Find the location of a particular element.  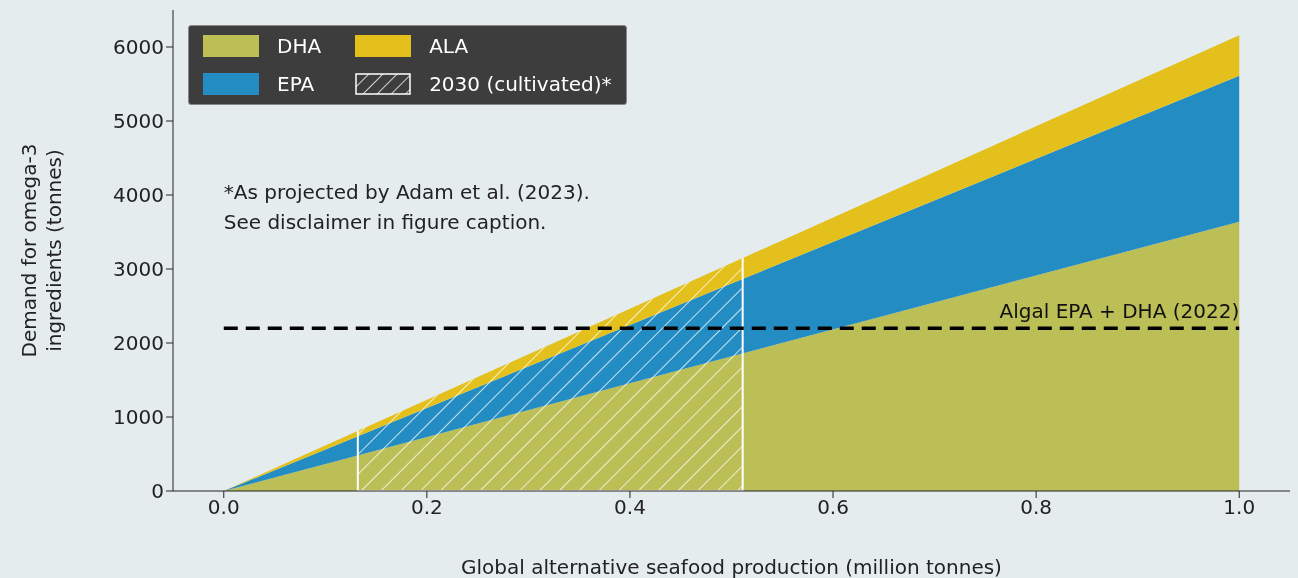

y-tick-label: 6000 is located at coordinates (138, 47).